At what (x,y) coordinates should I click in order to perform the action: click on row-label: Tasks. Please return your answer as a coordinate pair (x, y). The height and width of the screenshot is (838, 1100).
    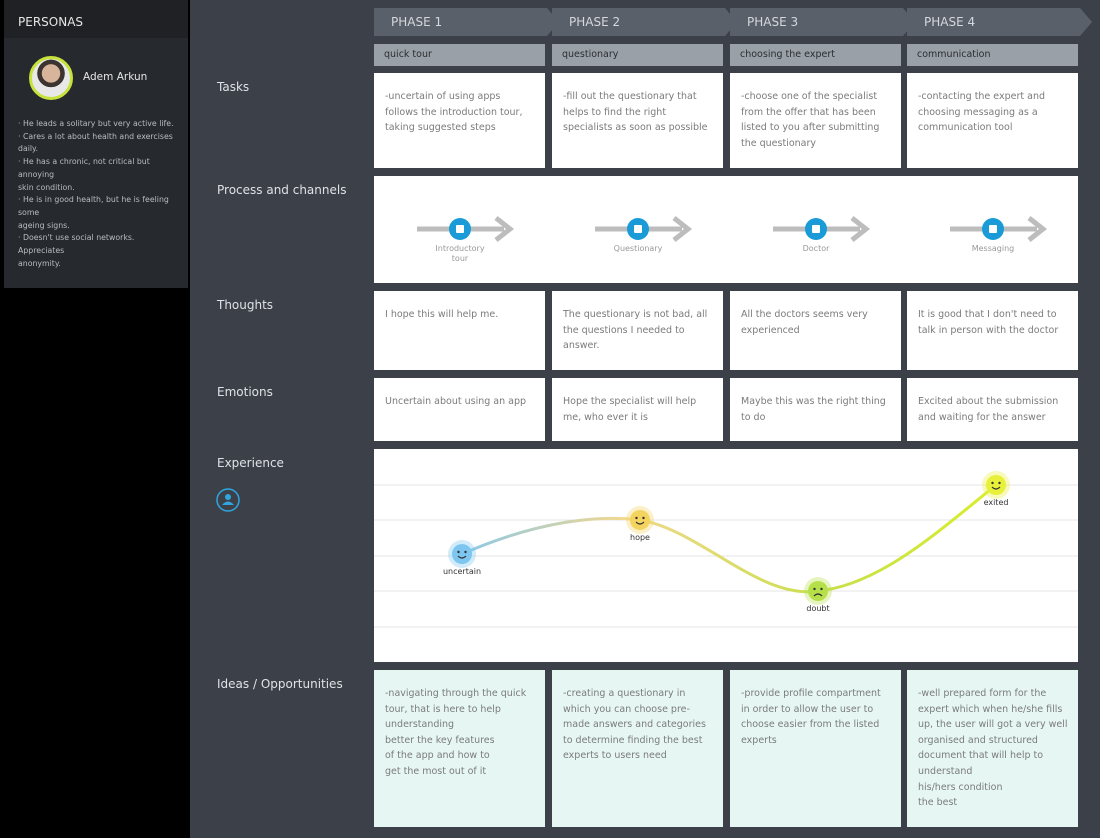
    Looking at the image, I should click on (233, 87).